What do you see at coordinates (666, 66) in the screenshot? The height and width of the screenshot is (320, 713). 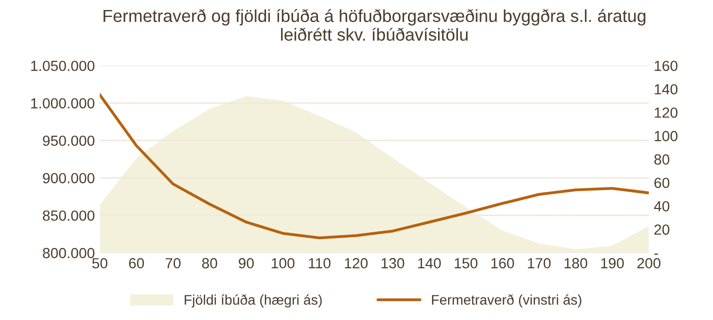 I see `y2-tick-label: 160` at bounding box center [666, 66].